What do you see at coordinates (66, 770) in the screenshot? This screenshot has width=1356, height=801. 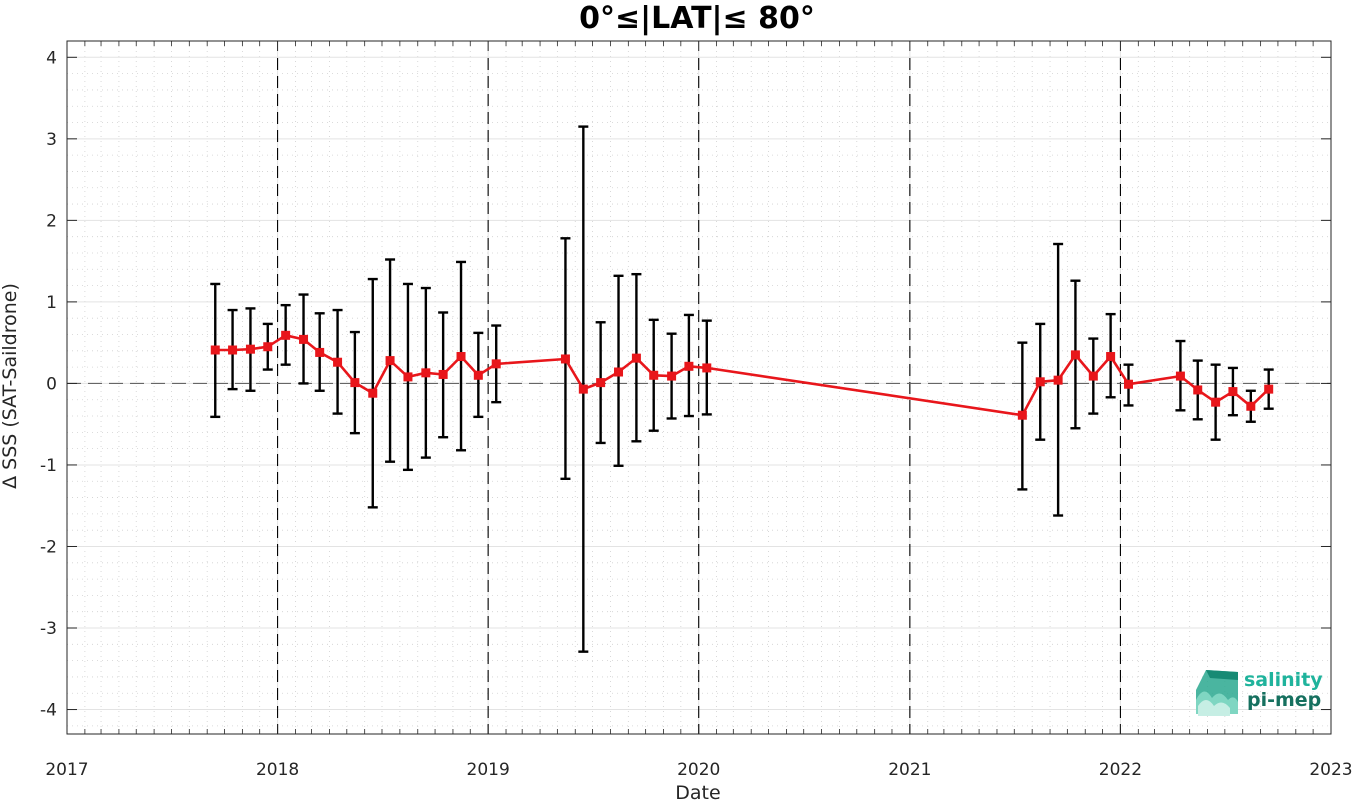 I see `x-tick-label: 2017` at bounding box center [66, 770].